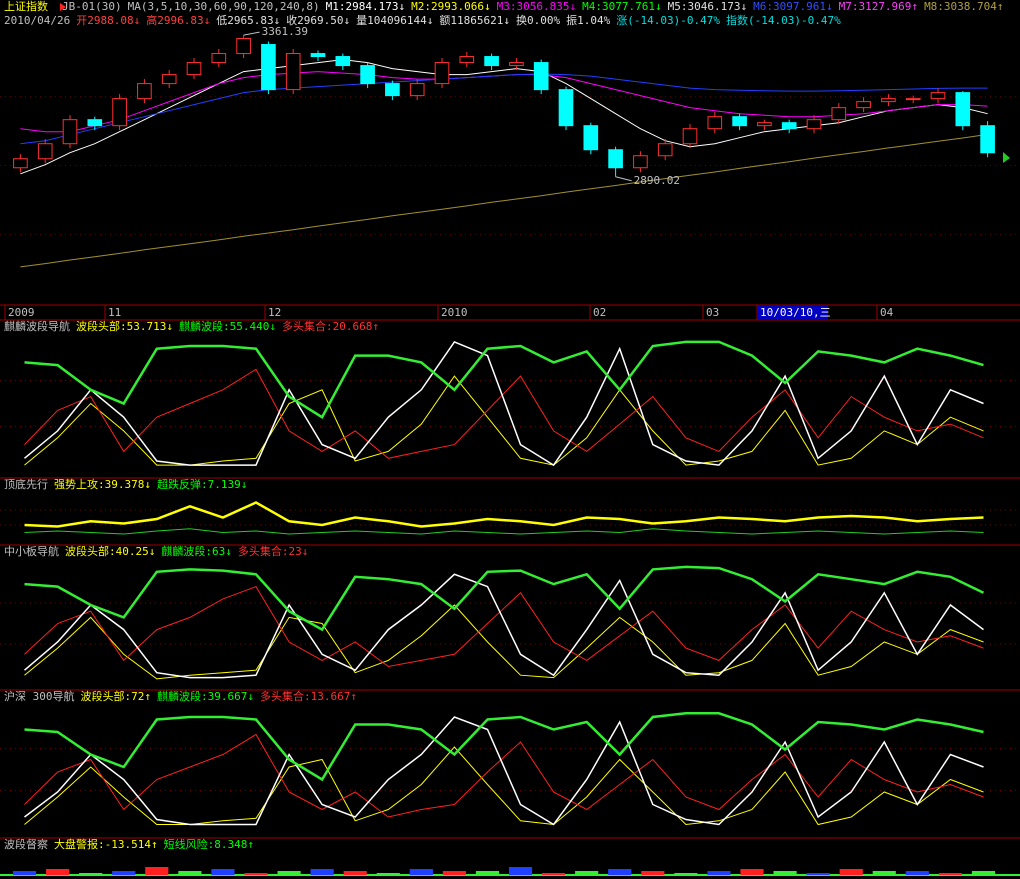  I want to click on label-item: 多头集合:20.668↑, so click(330, 326).